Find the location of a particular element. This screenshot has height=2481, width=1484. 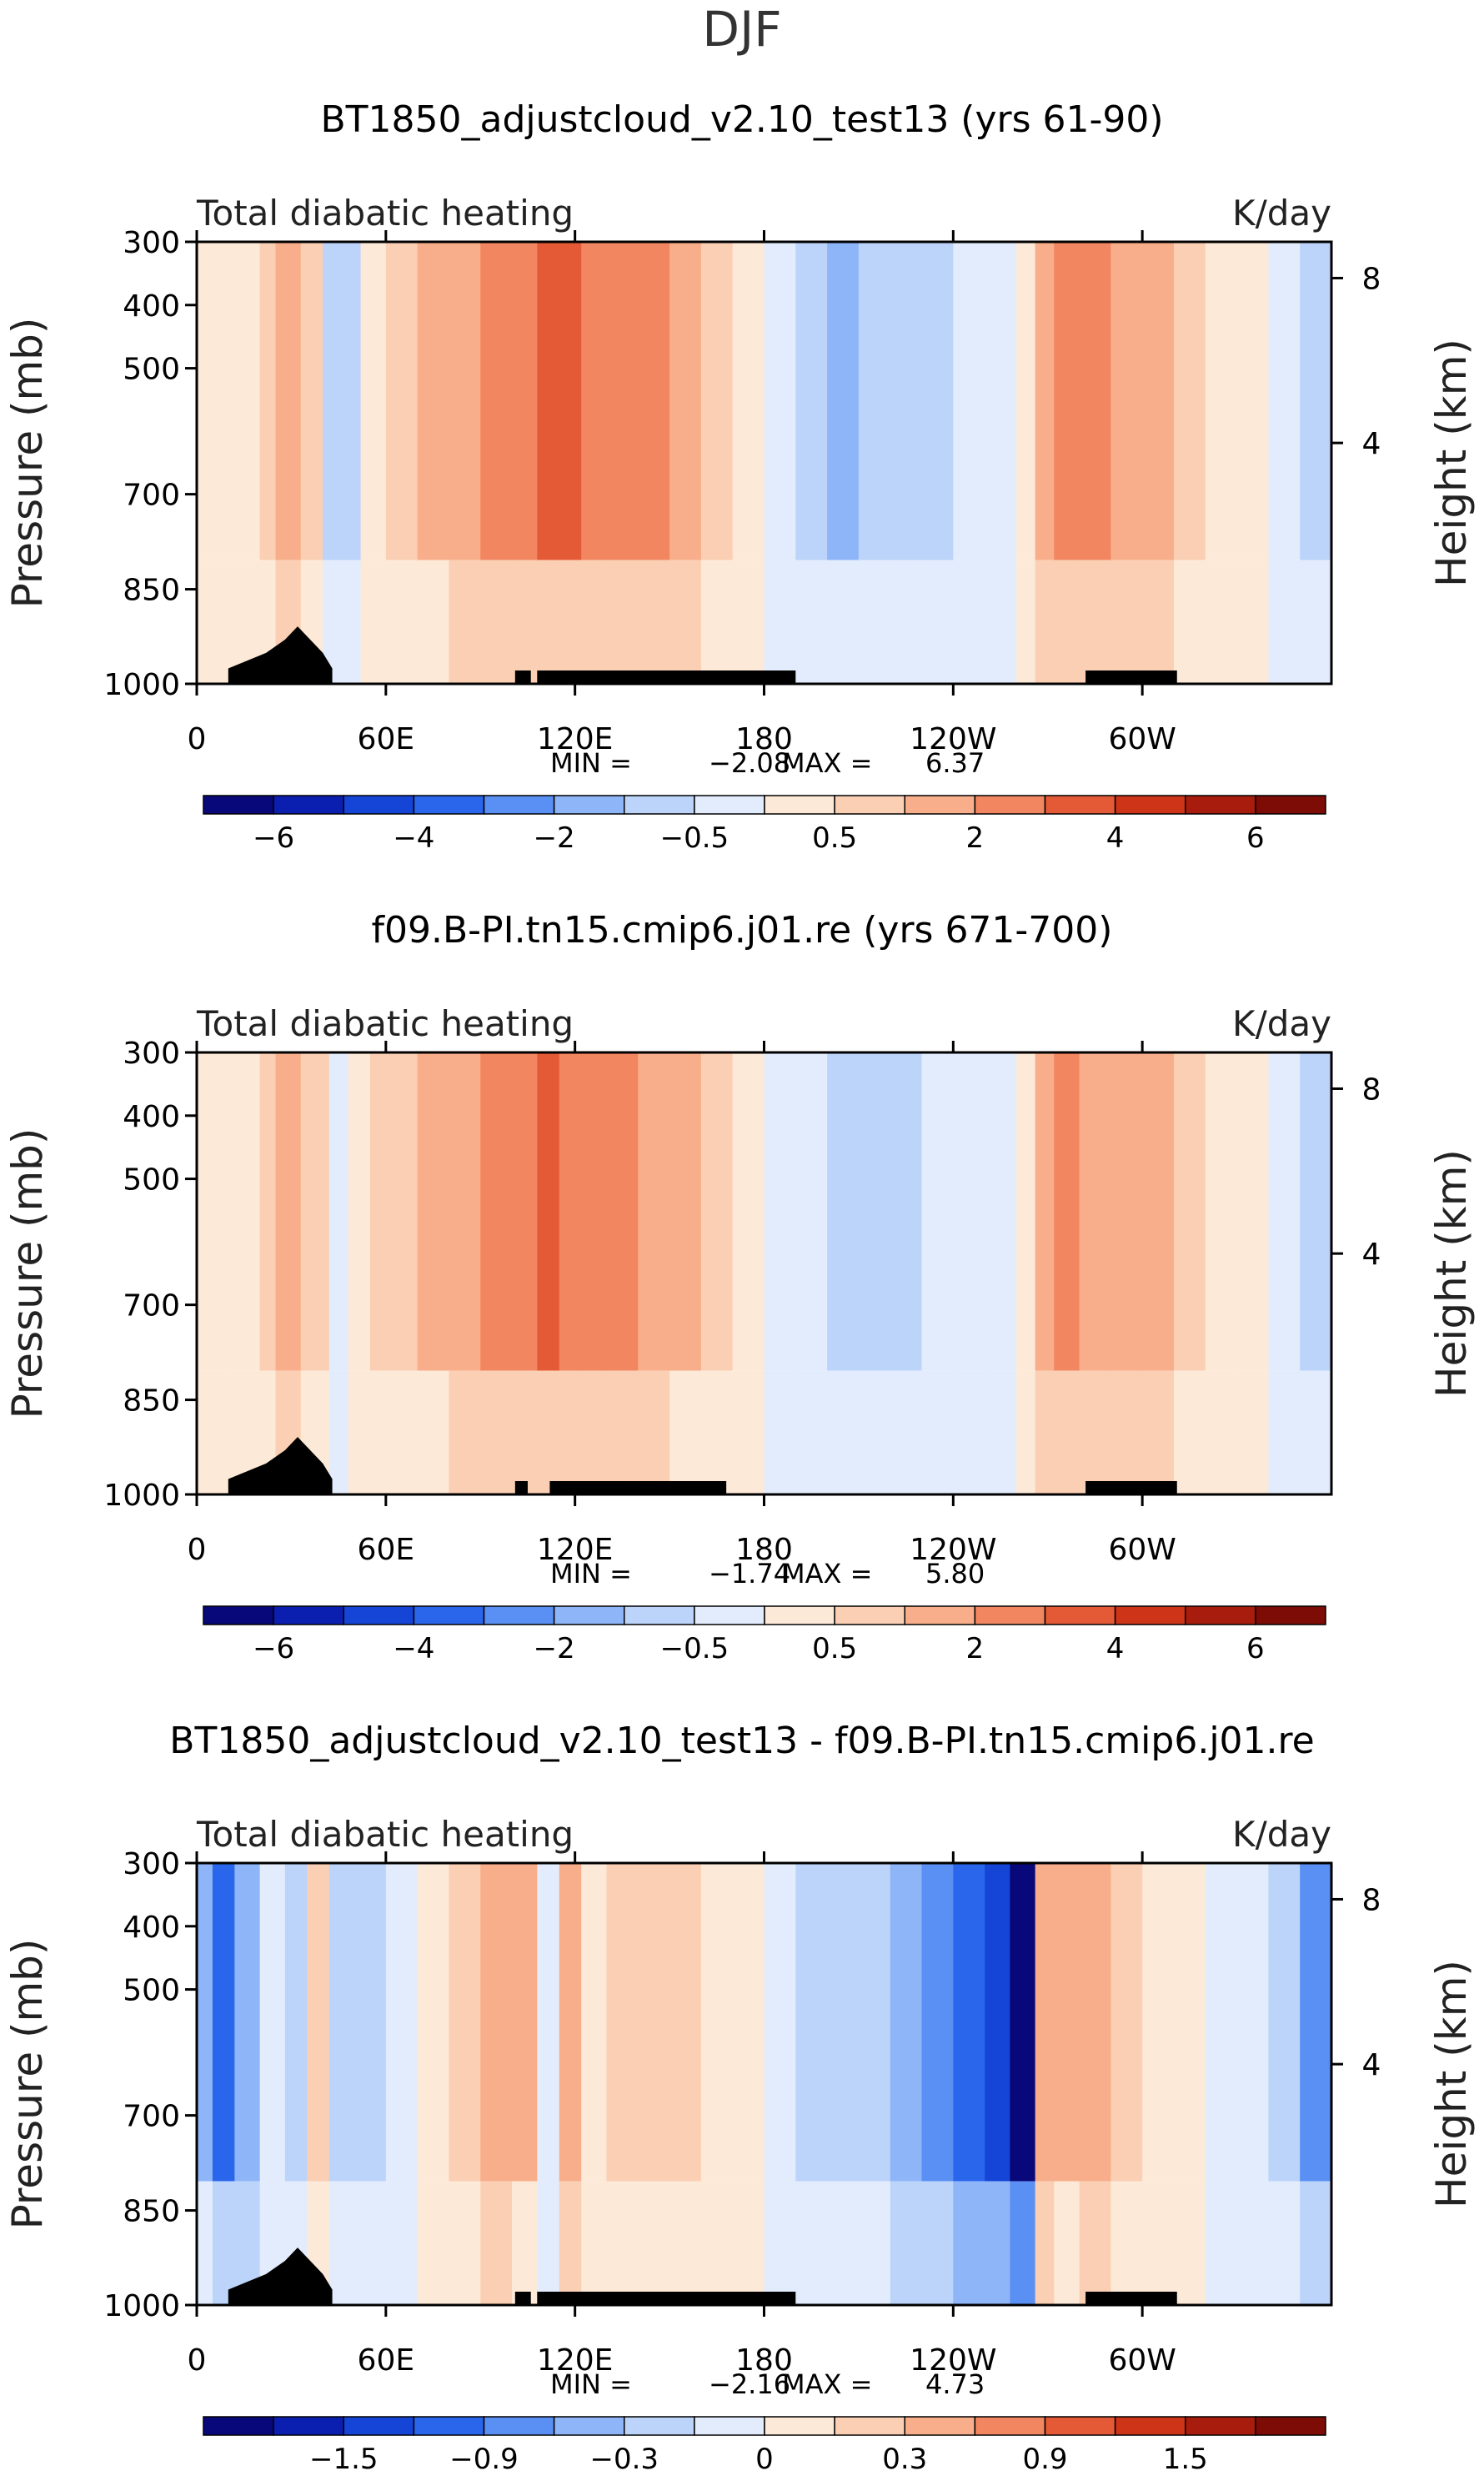

heat-field is located at coordinates (764, 2084).